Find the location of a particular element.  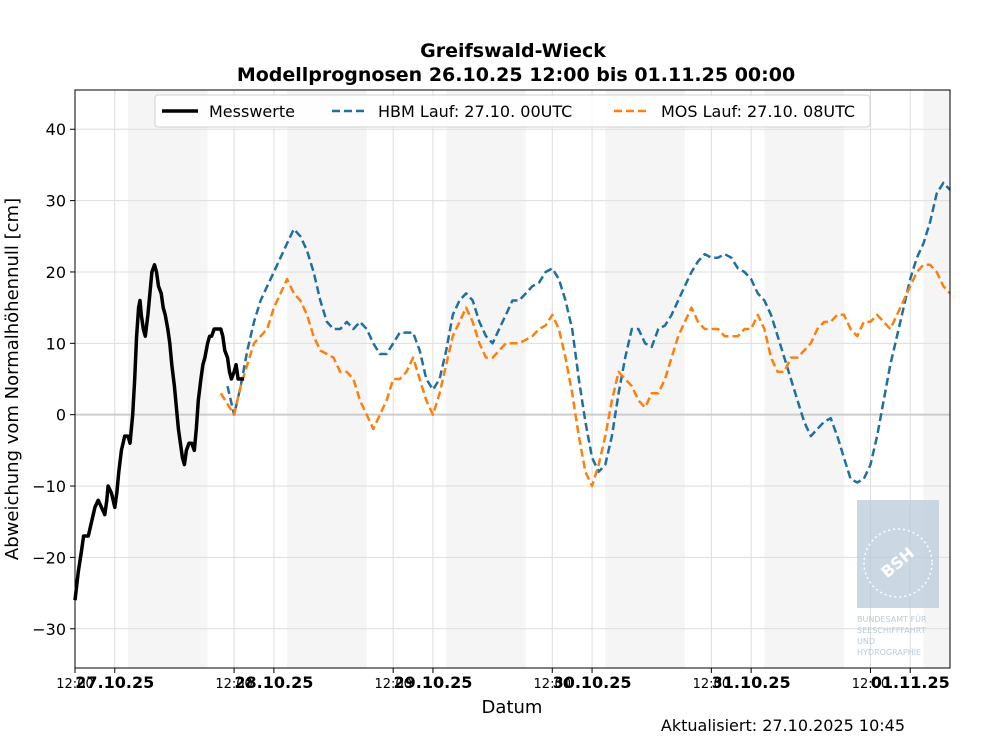

logo-line: UND is located at coordinates (866, 641).